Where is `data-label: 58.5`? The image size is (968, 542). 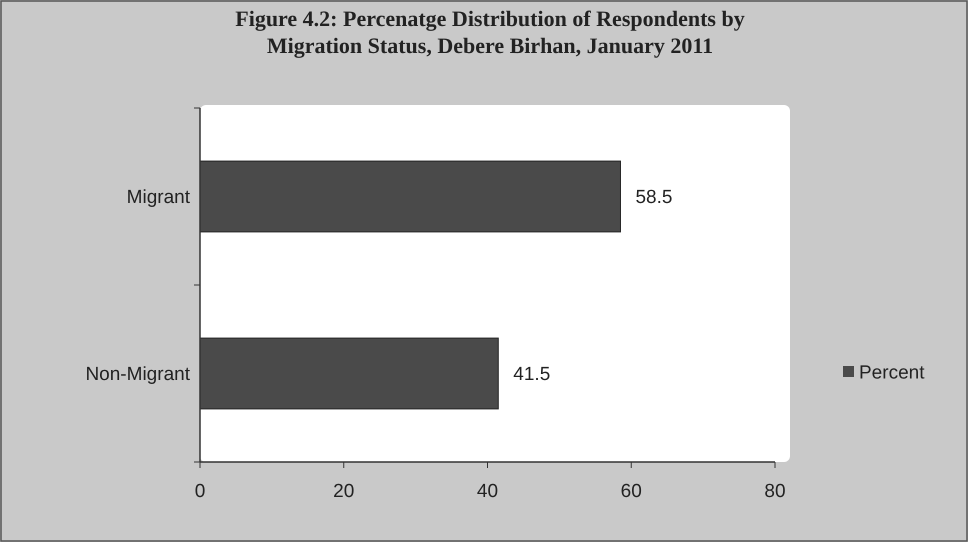
data-label: 58.5 is located at coordinates (653, 197).